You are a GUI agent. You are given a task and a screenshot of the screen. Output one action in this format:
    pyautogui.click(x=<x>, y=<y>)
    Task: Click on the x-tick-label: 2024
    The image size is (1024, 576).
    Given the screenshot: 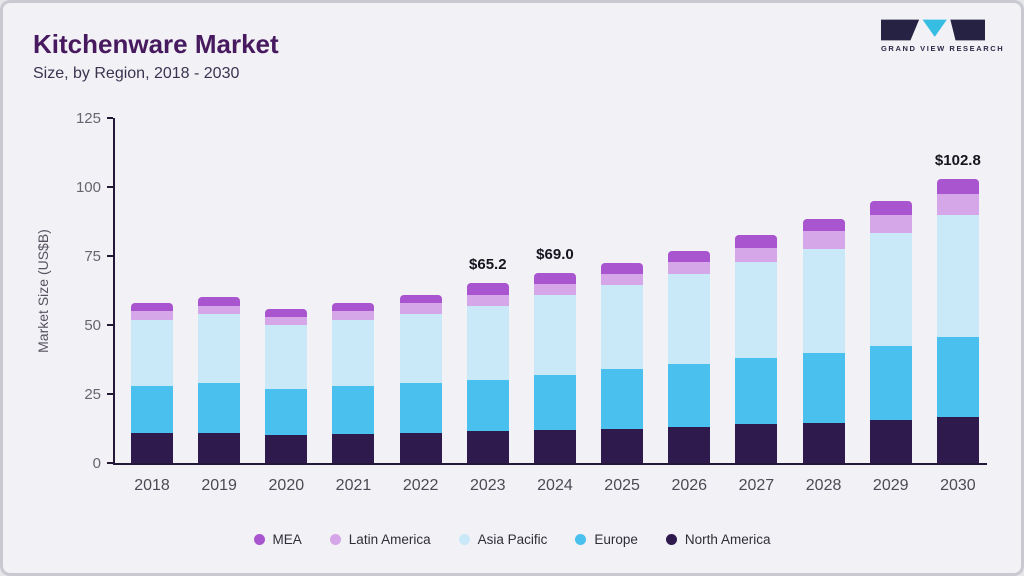 What is the action you would take?
    pyautogui.click(x=555, y=485)
    